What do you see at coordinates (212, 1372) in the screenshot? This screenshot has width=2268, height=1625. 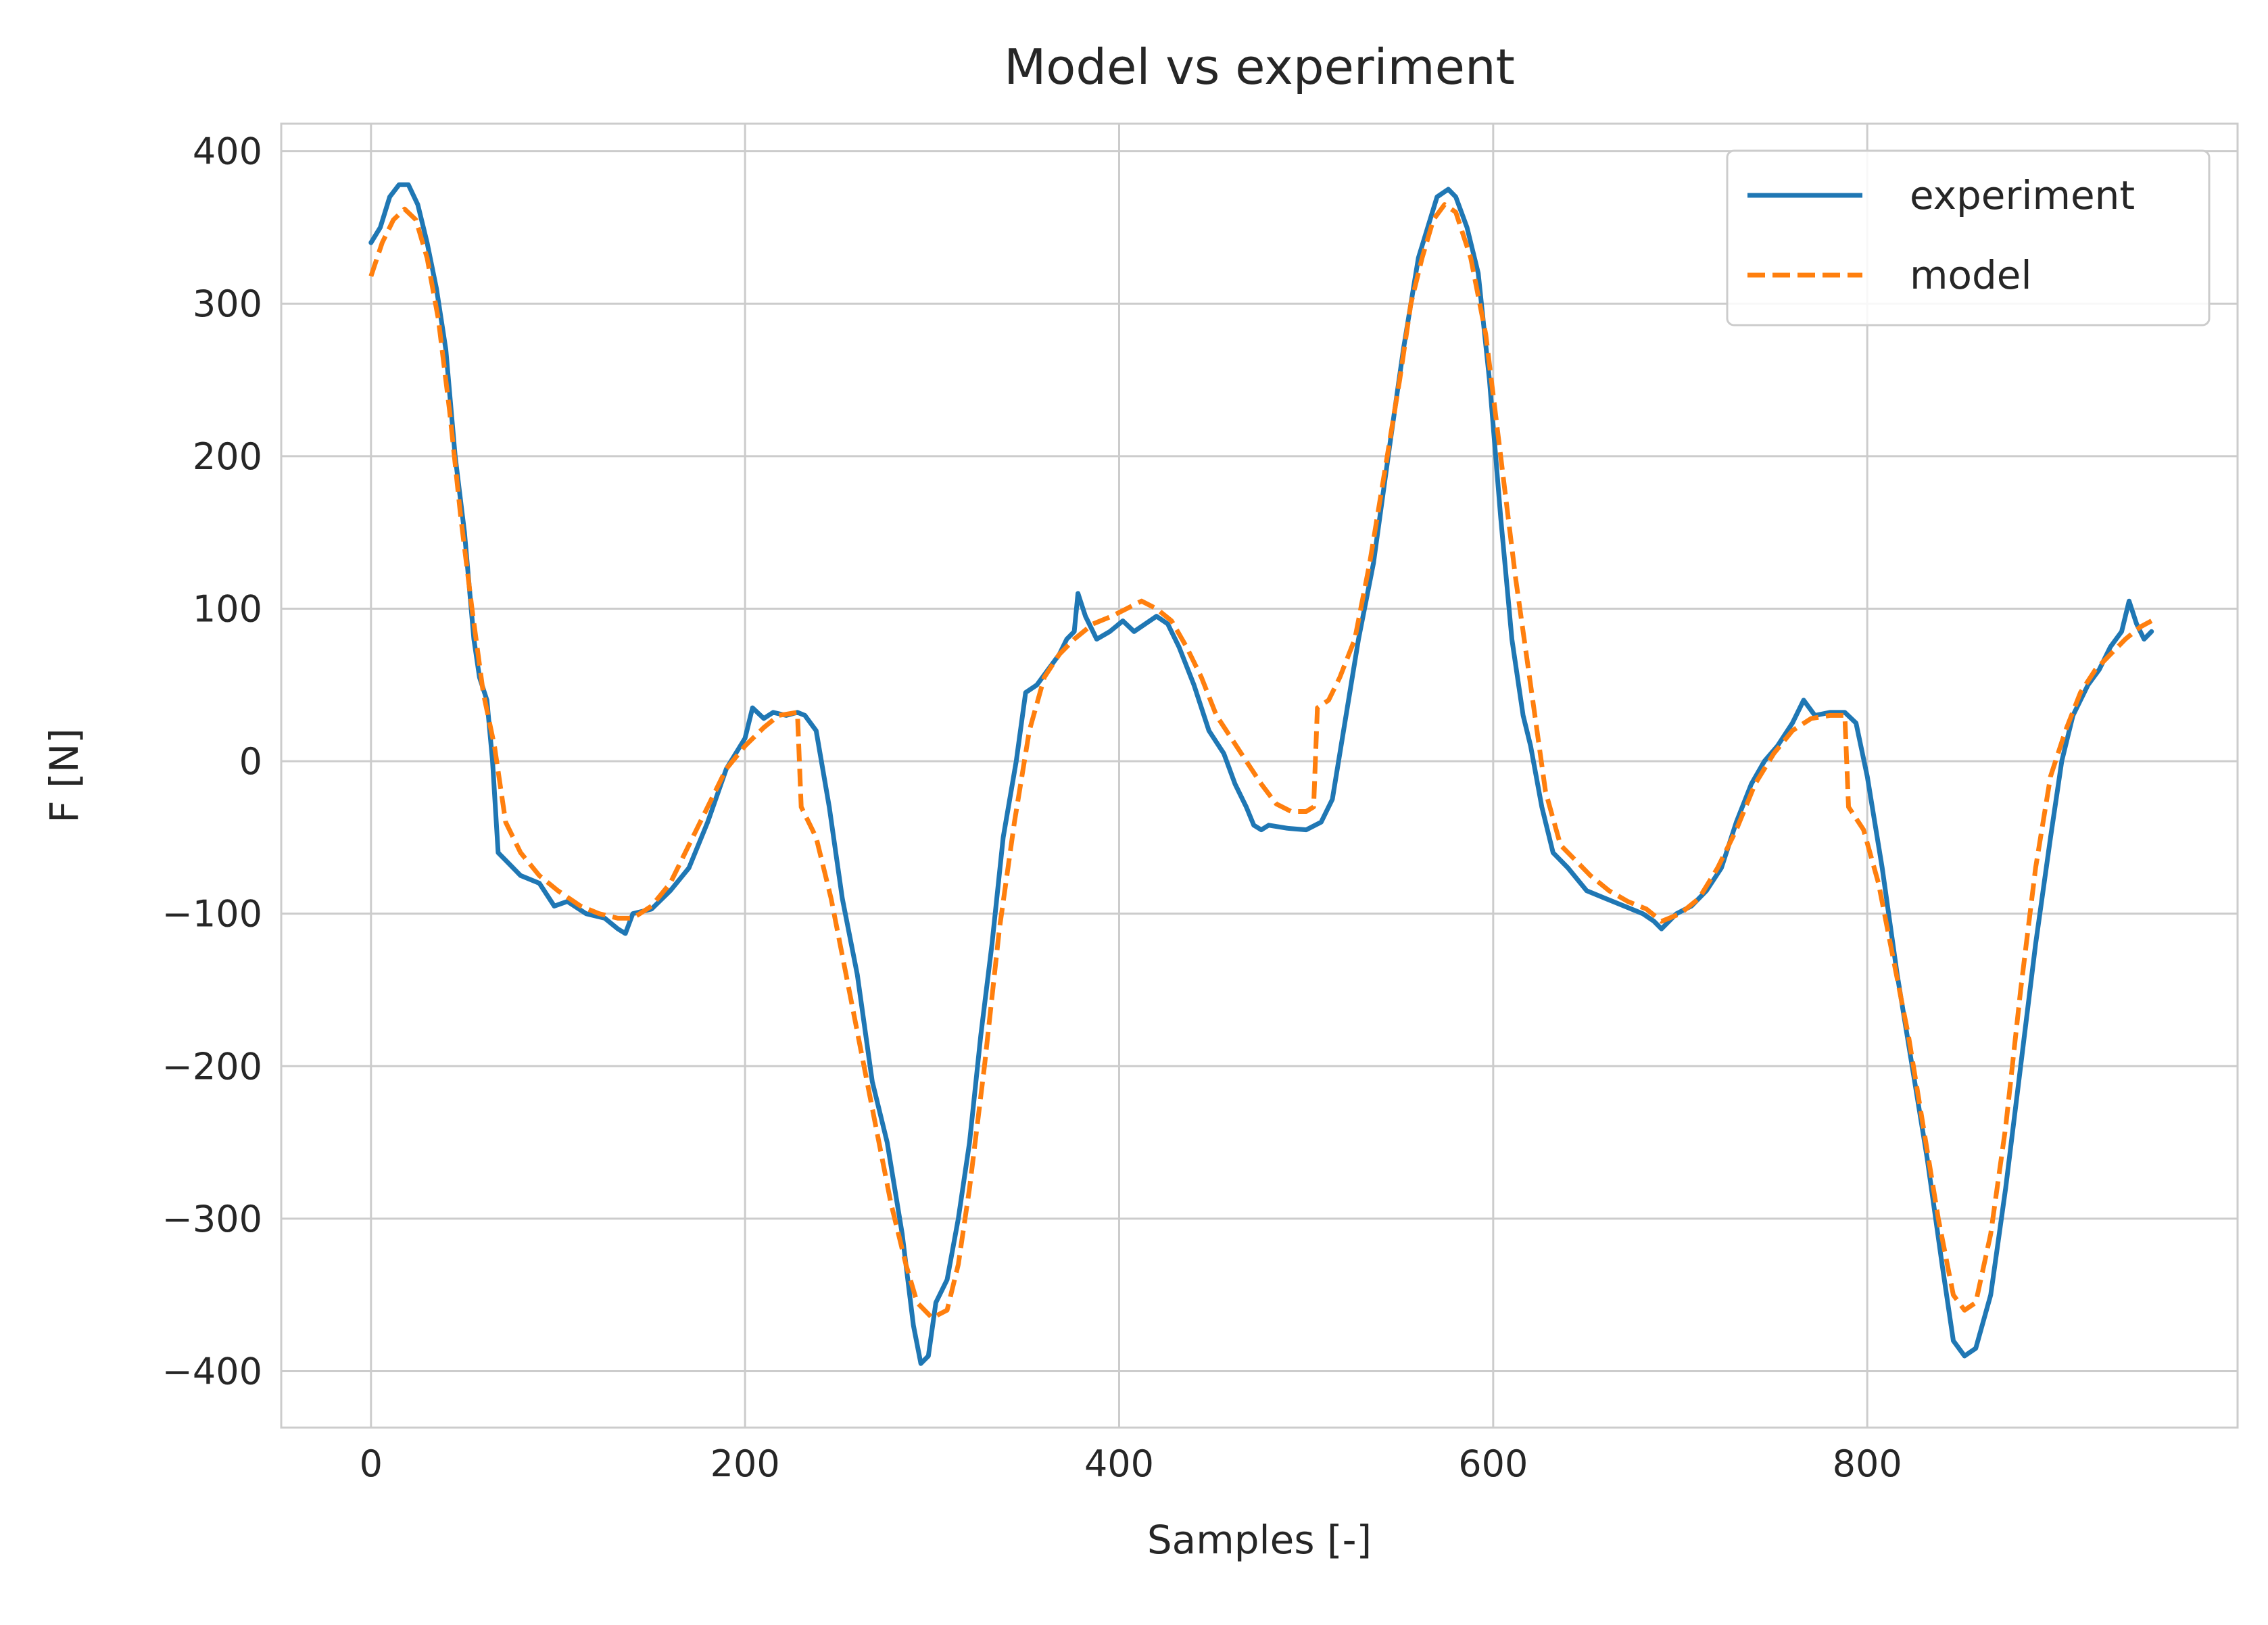 I see `y-tick-label: −400` at bounding box center [212, 1372].